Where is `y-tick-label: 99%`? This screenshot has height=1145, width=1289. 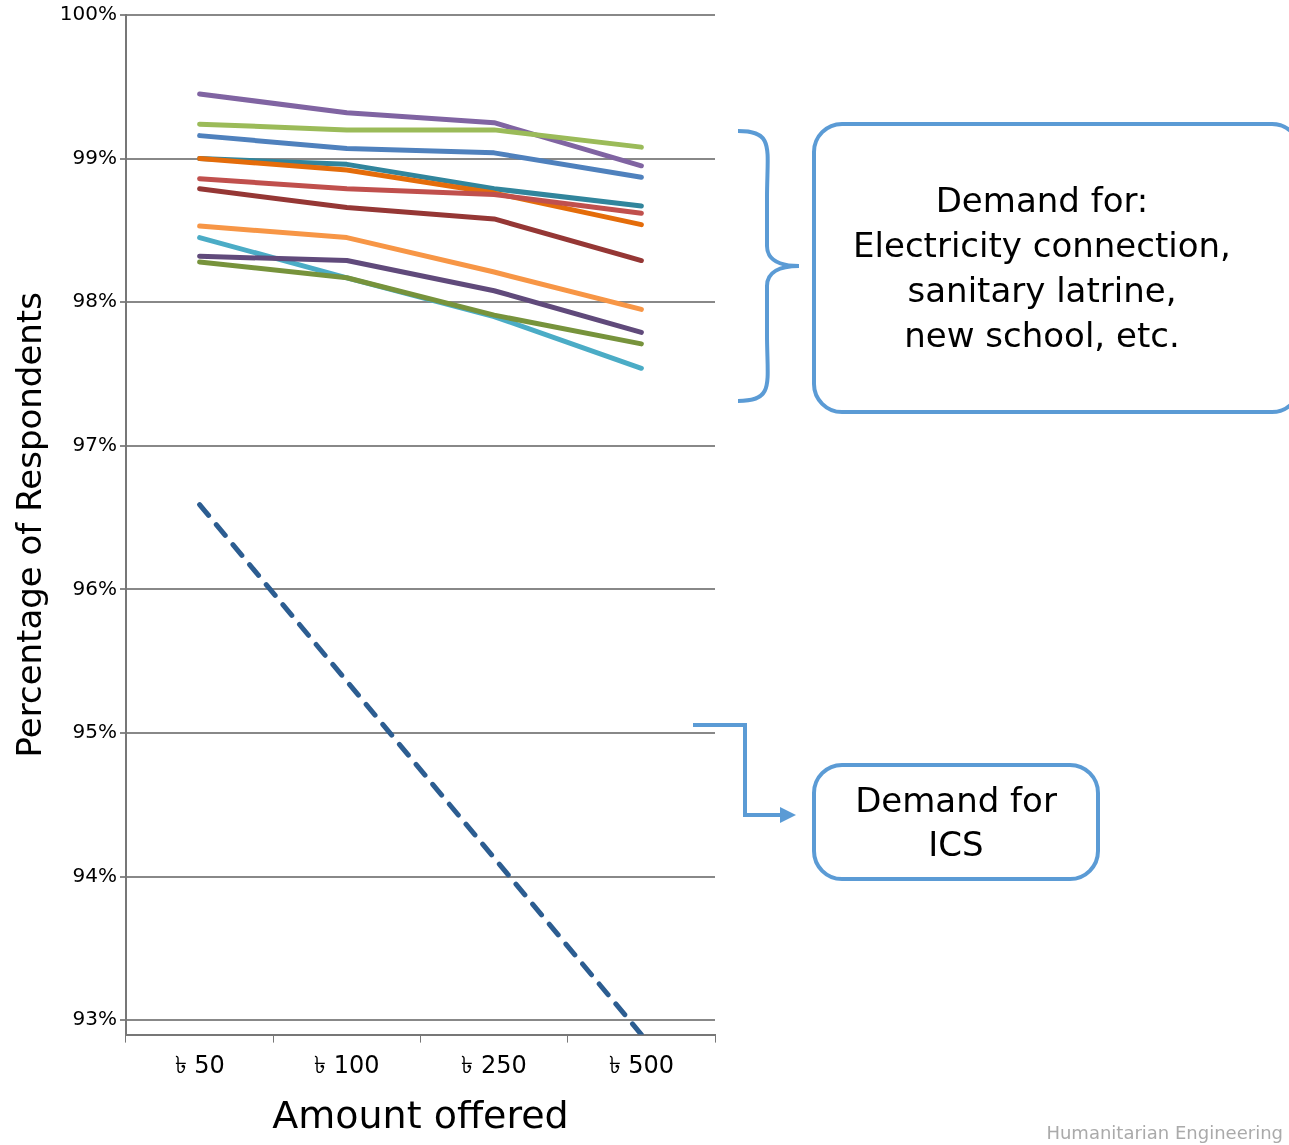
y-tick-label: 99% is located at coordinates (94, 156).